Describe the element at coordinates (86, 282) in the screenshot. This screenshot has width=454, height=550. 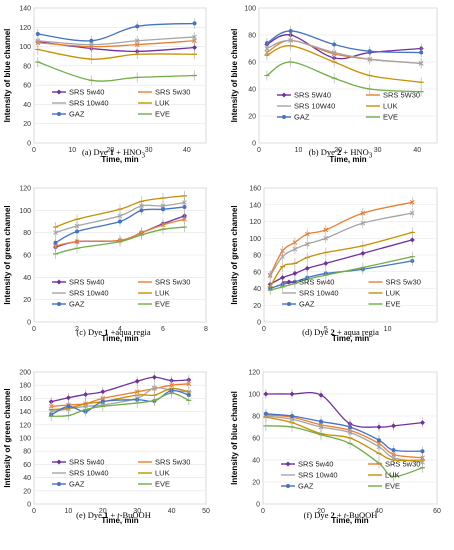
I see `legend-entry: SRS 5w40` at that location.